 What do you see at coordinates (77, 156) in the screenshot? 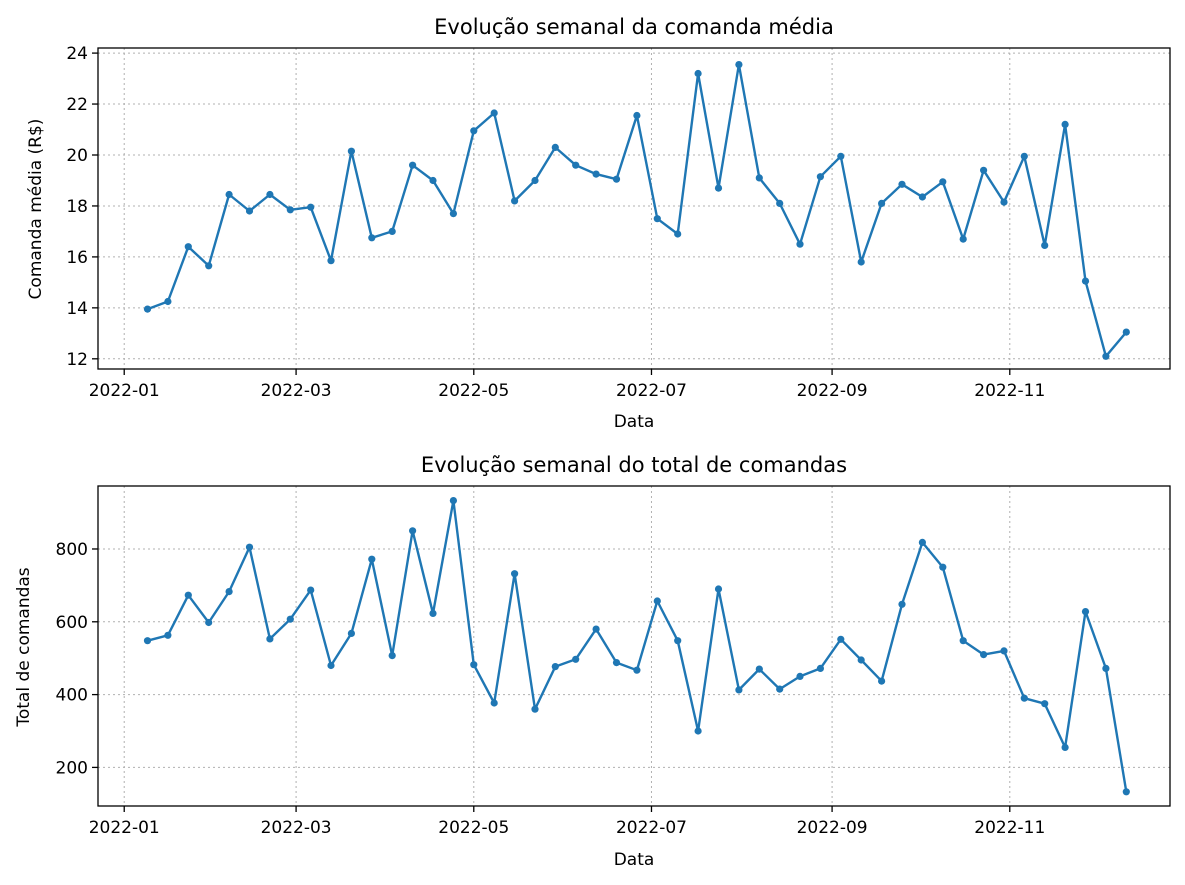
I see `y-tick-label: 20` at bounding box center [77, 156].